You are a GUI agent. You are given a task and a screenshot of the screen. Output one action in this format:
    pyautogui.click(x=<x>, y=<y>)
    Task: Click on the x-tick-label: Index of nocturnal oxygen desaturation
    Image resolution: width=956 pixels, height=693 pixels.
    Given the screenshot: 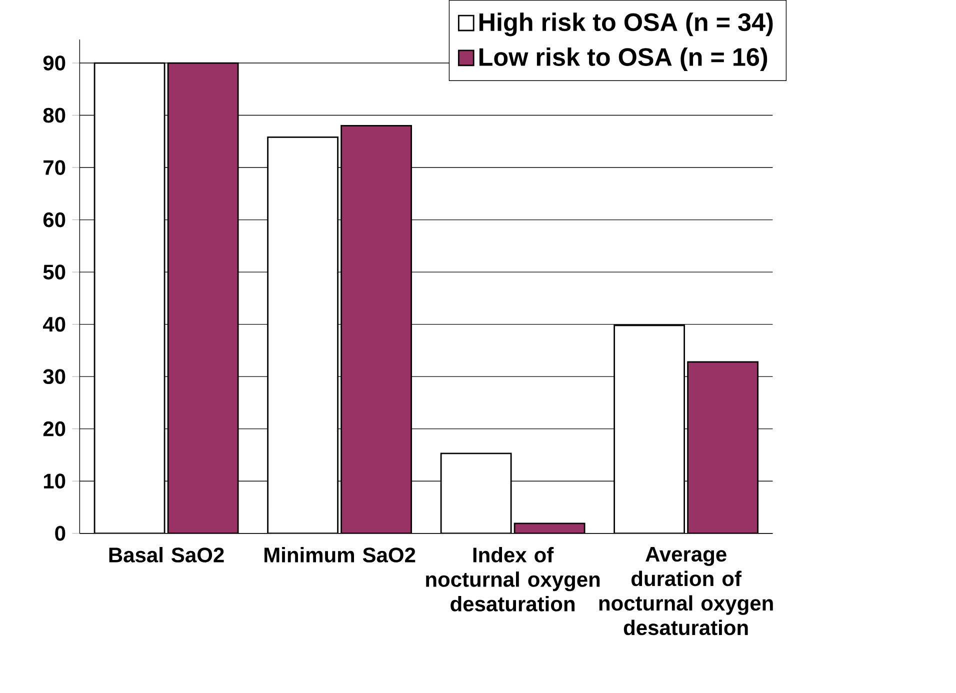 What is the action you would take?
    pyautogui.click(x=513, y=579)
    